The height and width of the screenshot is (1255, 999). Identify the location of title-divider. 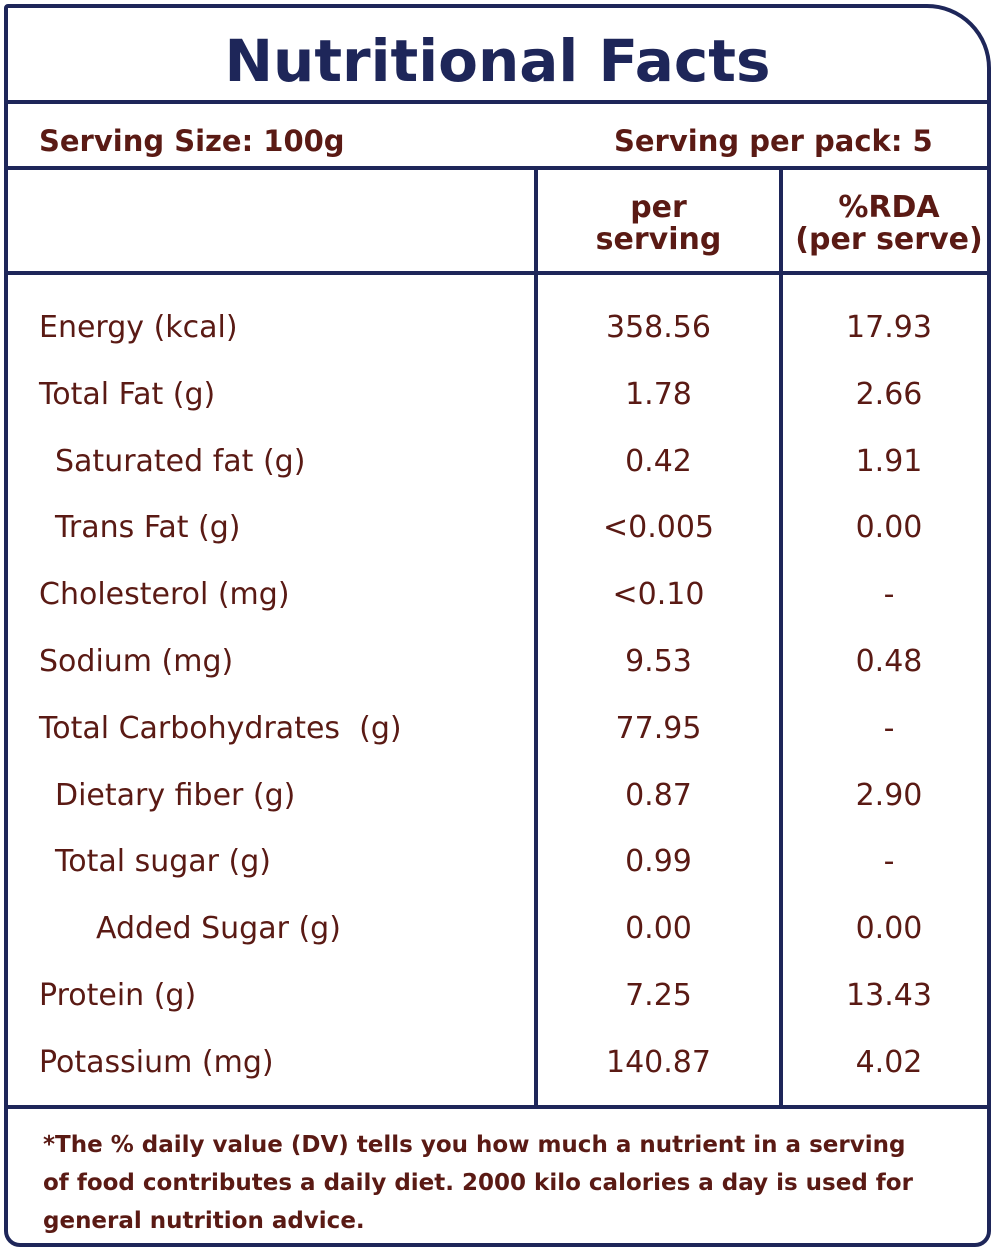
(497, 102).